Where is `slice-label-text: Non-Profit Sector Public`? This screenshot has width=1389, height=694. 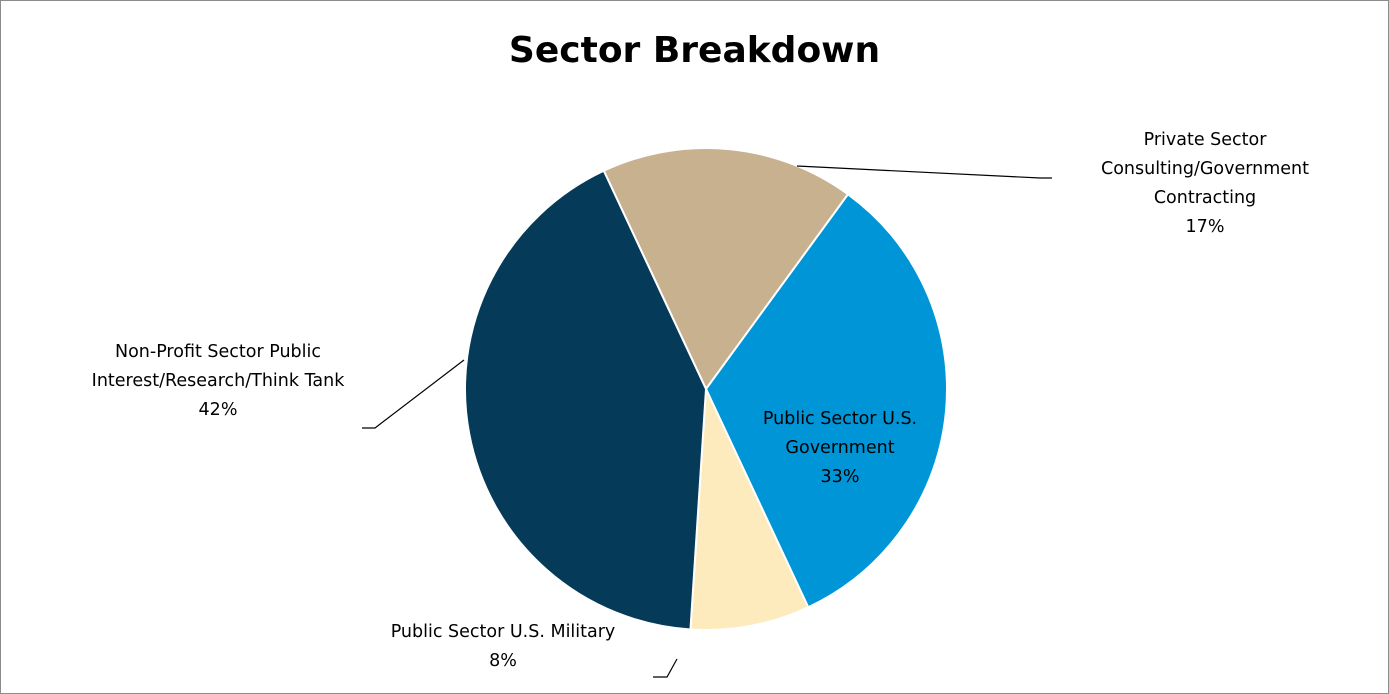
slice-label-text: Non-Profit Sector Public is located at coordinates (218, 352).